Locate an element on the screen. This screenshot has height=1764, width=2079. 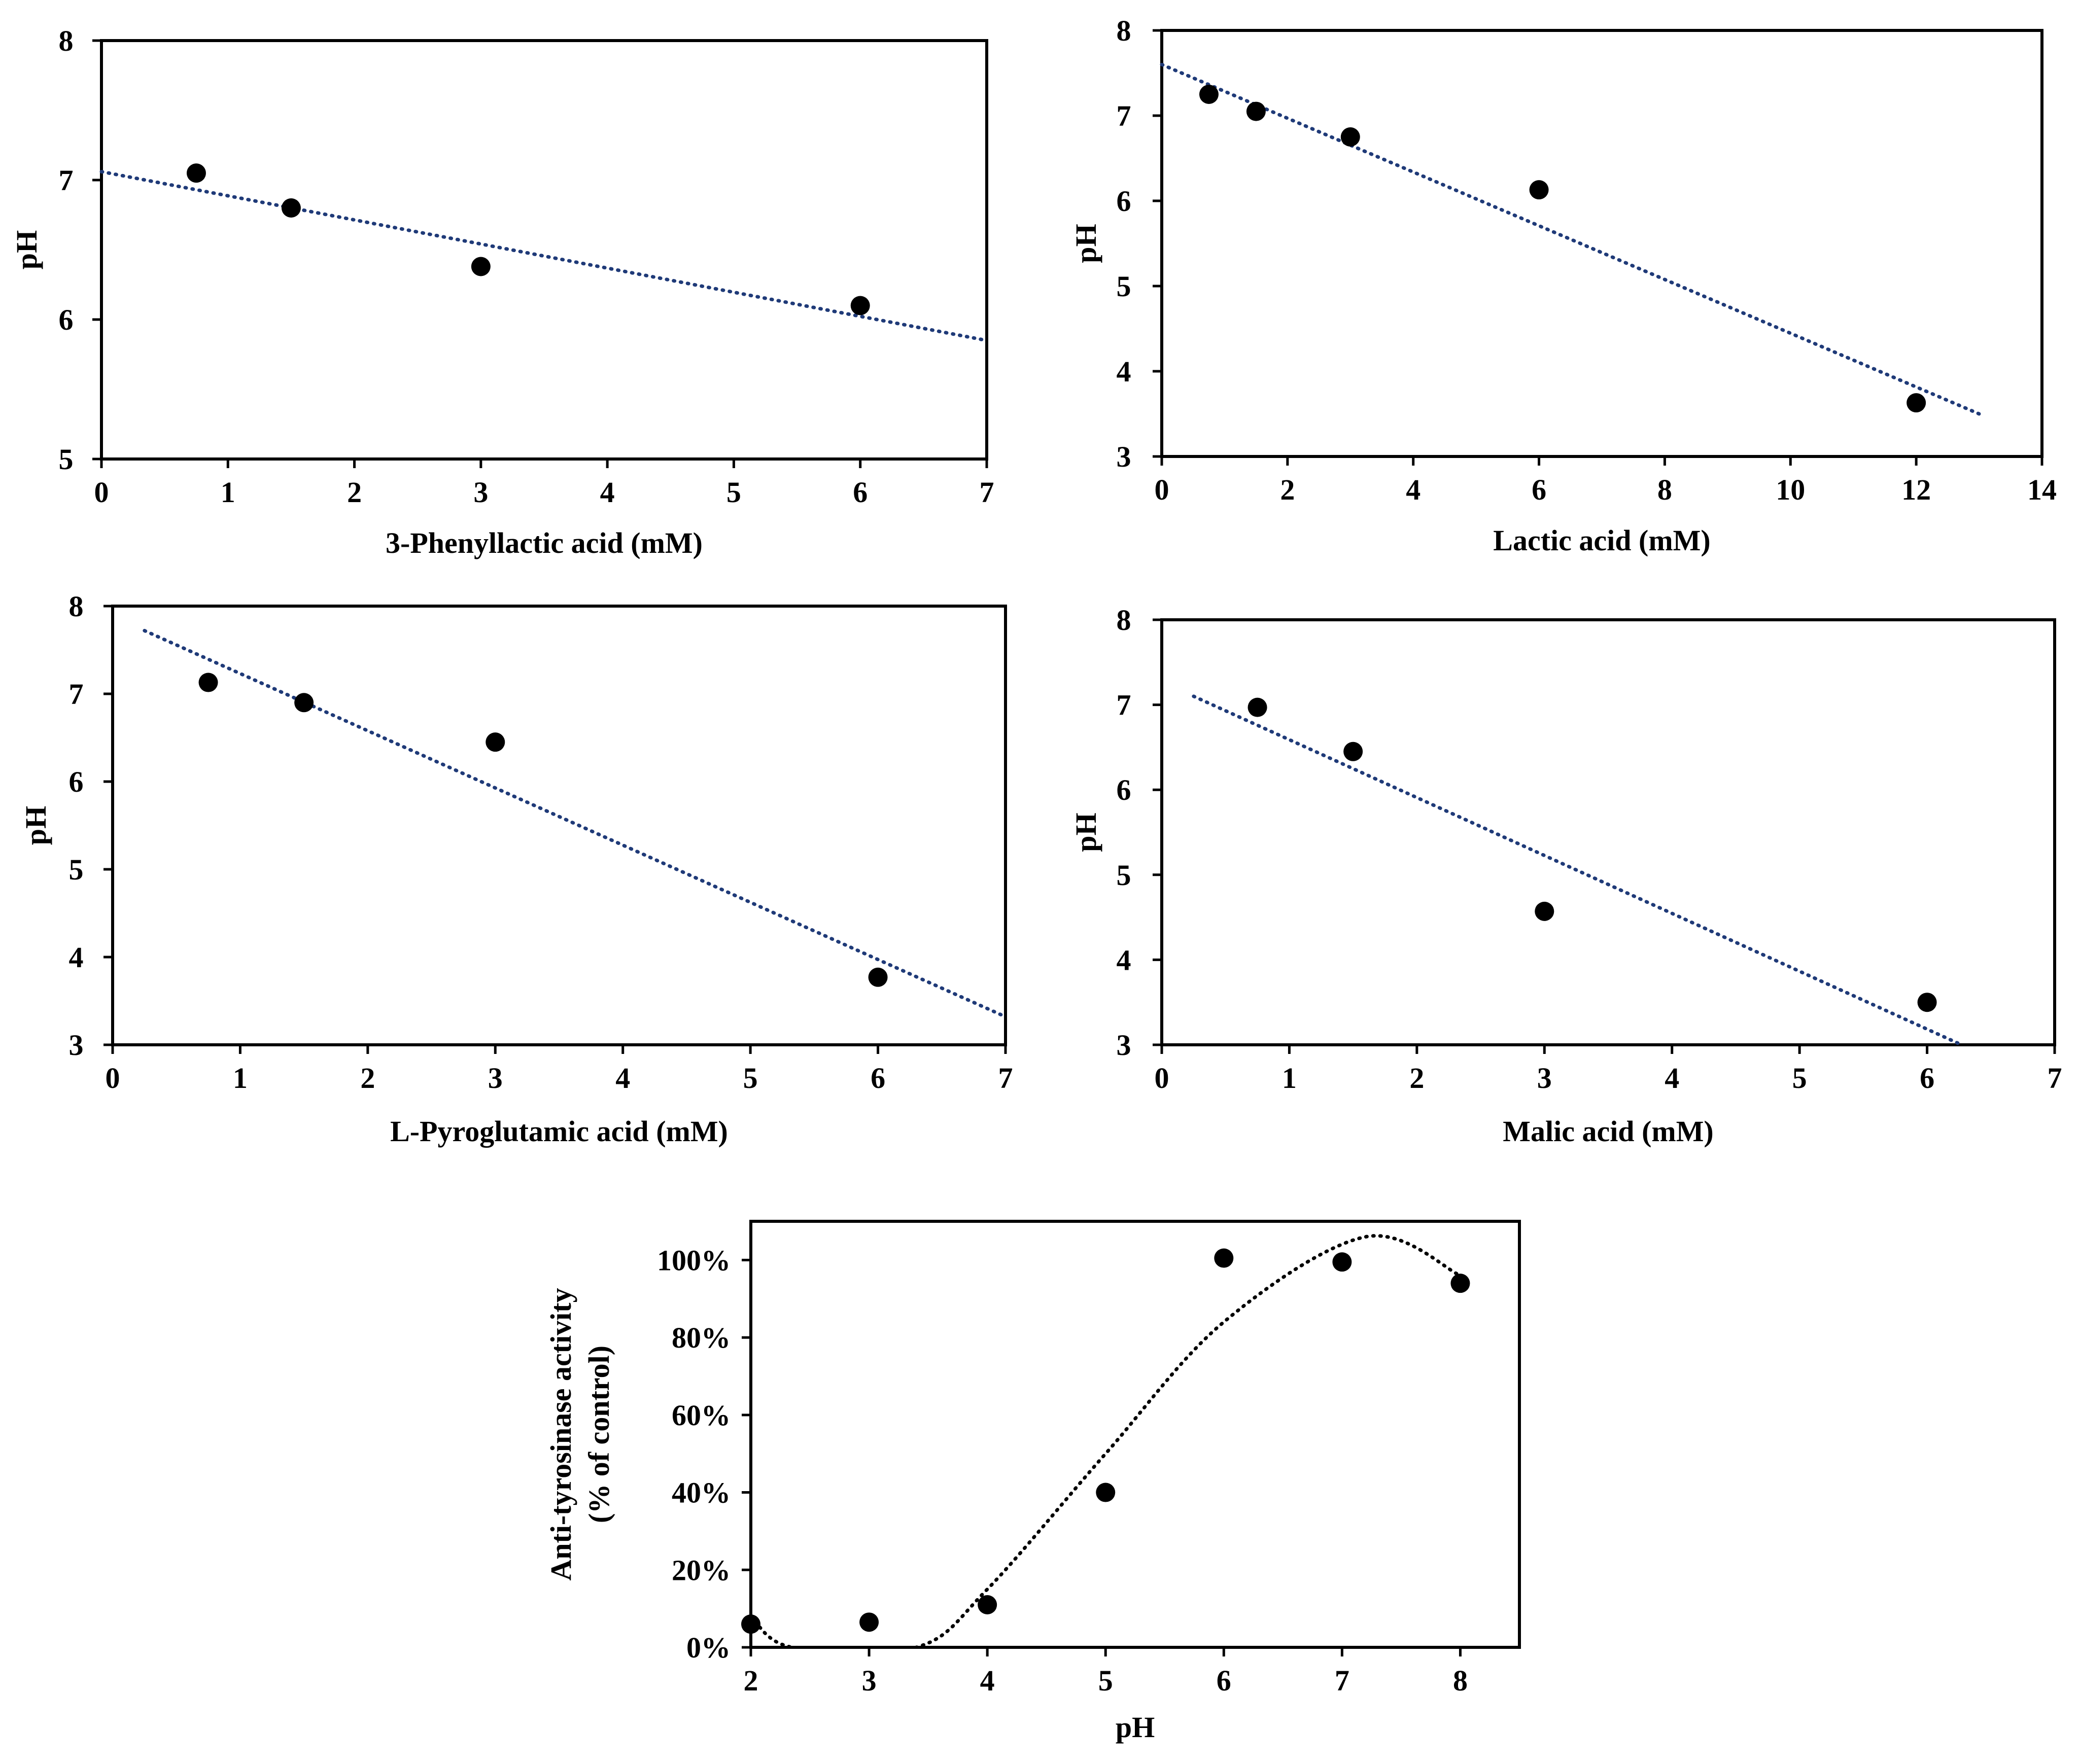
x-axis-label: Malic acid (mM) is located at coordinates (1608, 1131).